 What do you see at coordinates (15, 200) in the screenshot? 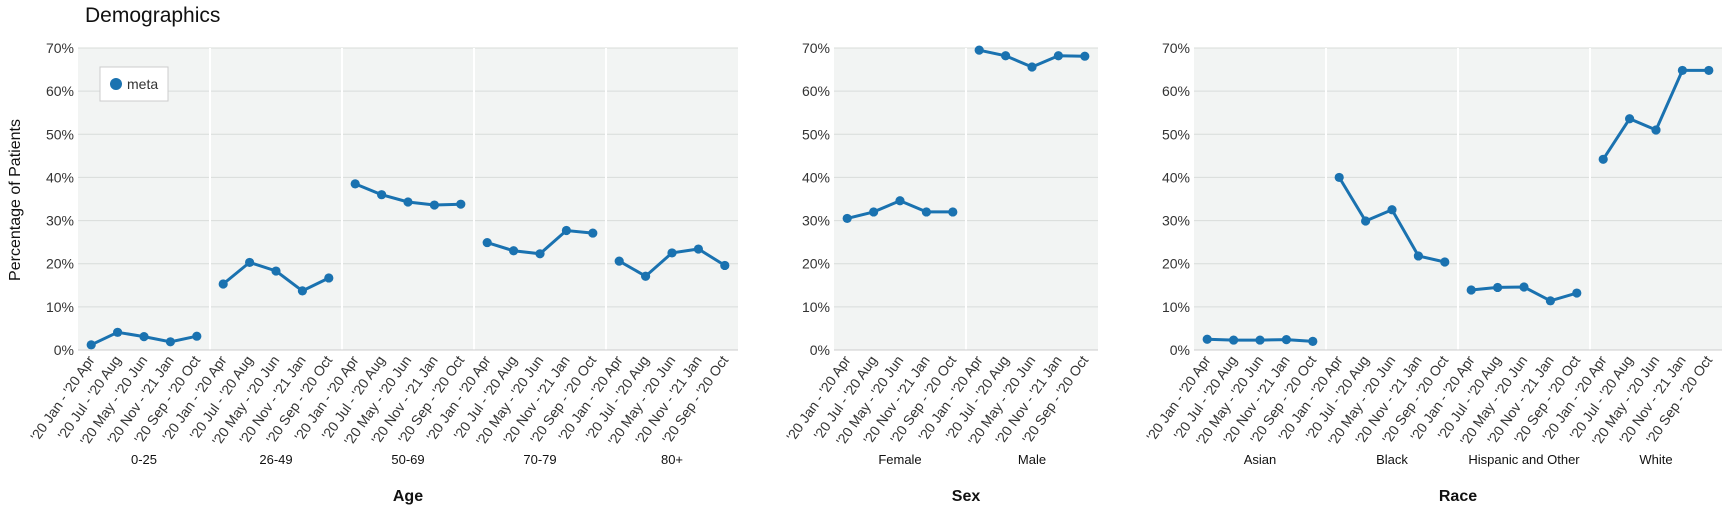
I see `y-axis-label: Percentage of Patients` at bounding box center [15, 200].